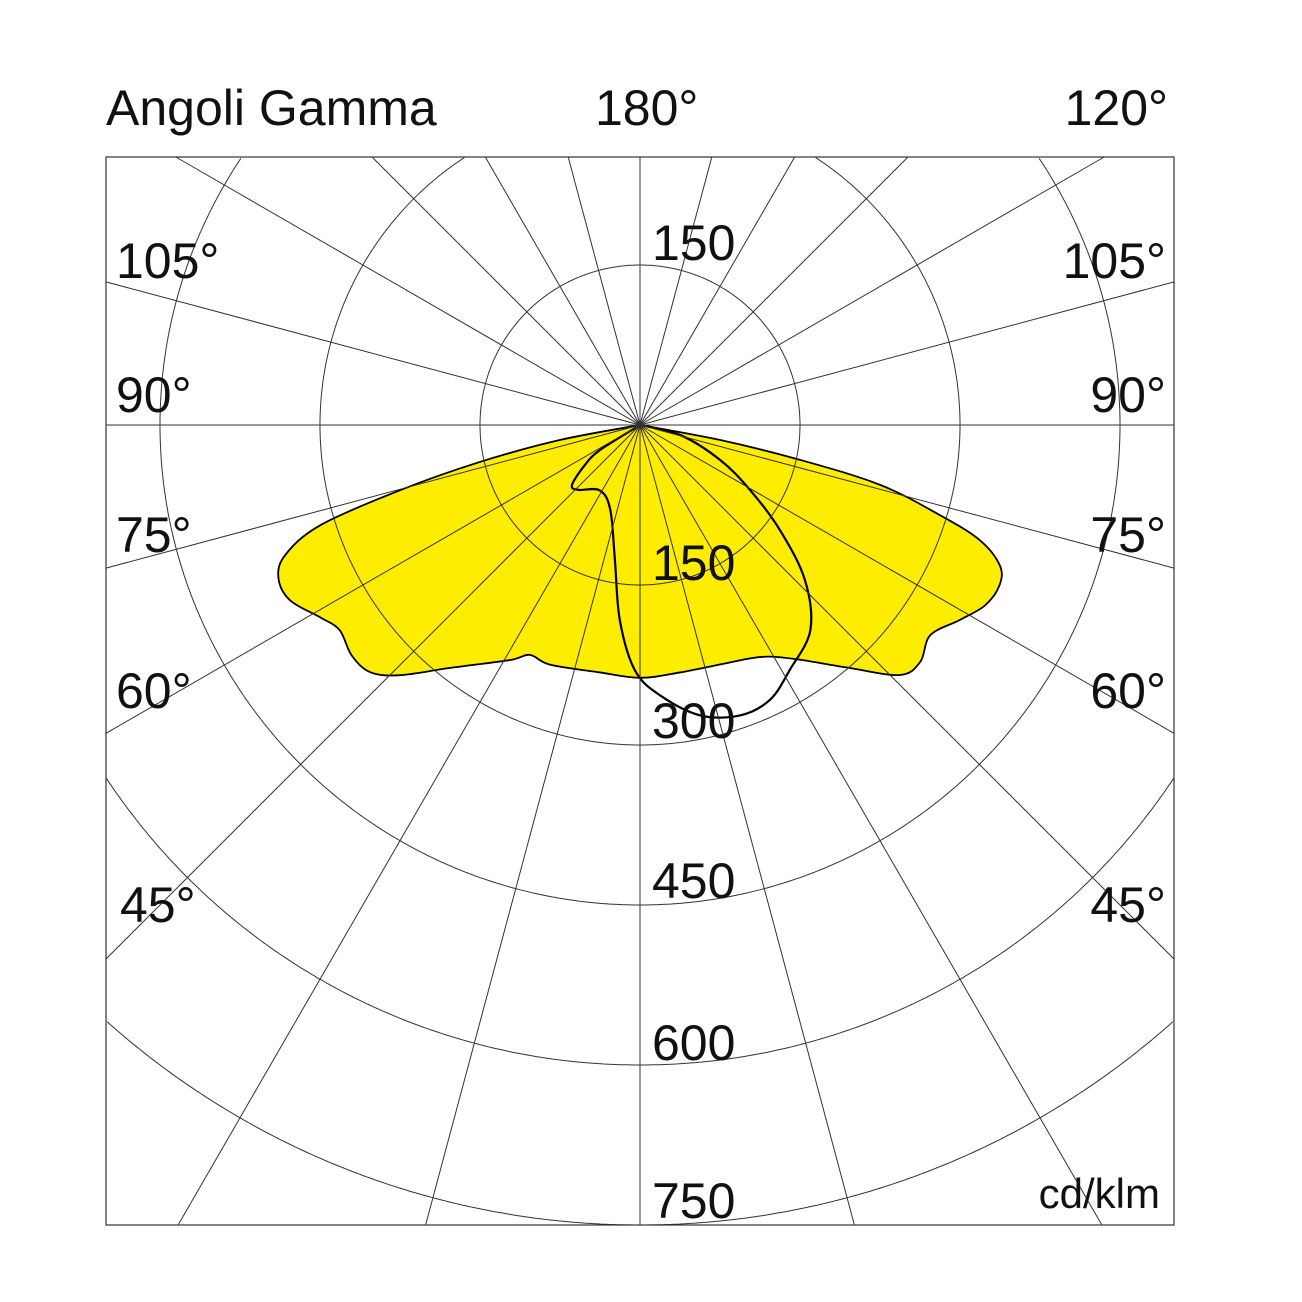 The height and width of the screenshot is (1302, 1302). I want to click on angle-label-right-75: 75°, so click(1128, 535).